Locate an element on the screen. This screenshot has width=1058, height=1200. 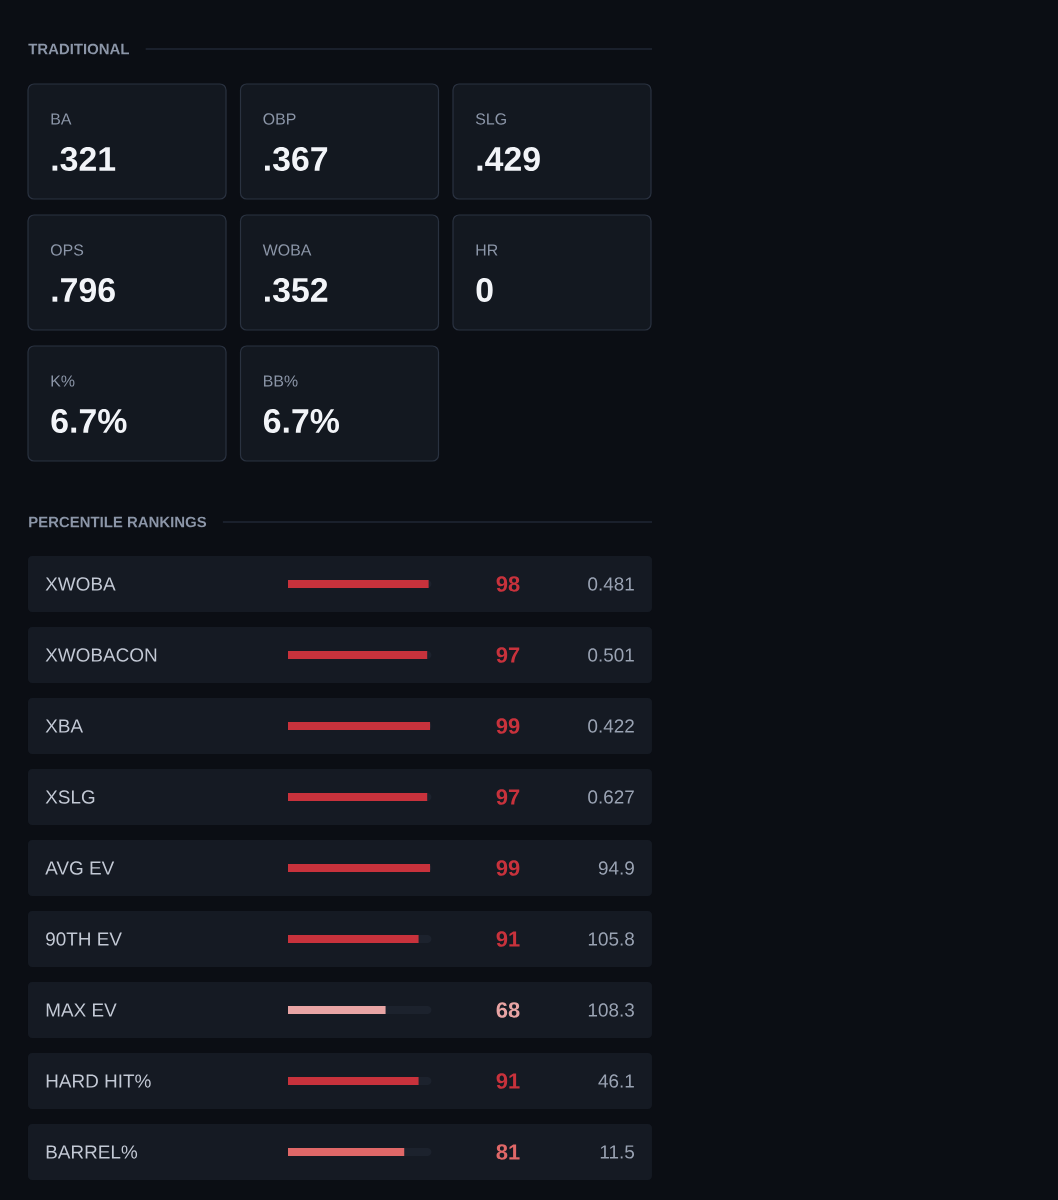
text: 0.627 is located at coordinates (611, 797).